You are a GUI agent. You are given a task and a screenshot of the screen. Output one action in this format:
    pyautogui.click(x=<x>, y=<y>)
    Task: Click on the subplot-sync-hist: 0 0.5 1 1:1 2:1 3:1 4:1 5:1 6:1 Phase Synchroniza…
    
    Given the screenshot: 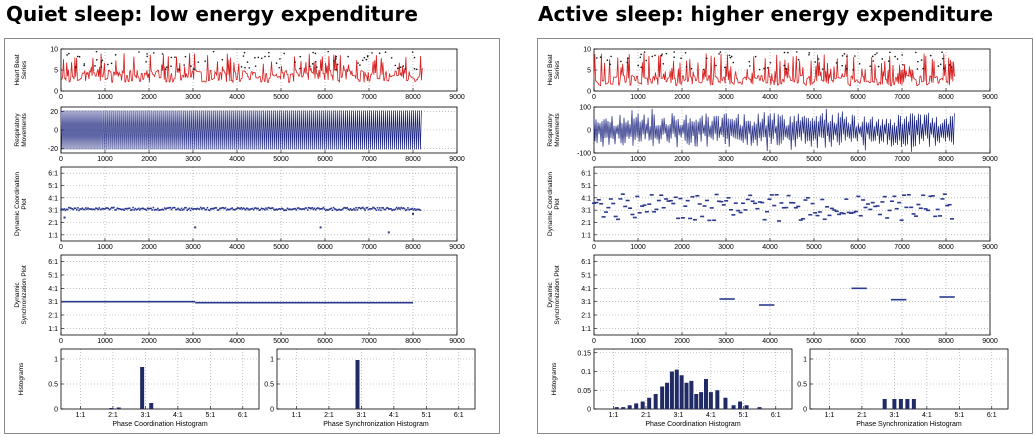 What is the action you would take?
    pyautogui.click(x=903, y=388)
    